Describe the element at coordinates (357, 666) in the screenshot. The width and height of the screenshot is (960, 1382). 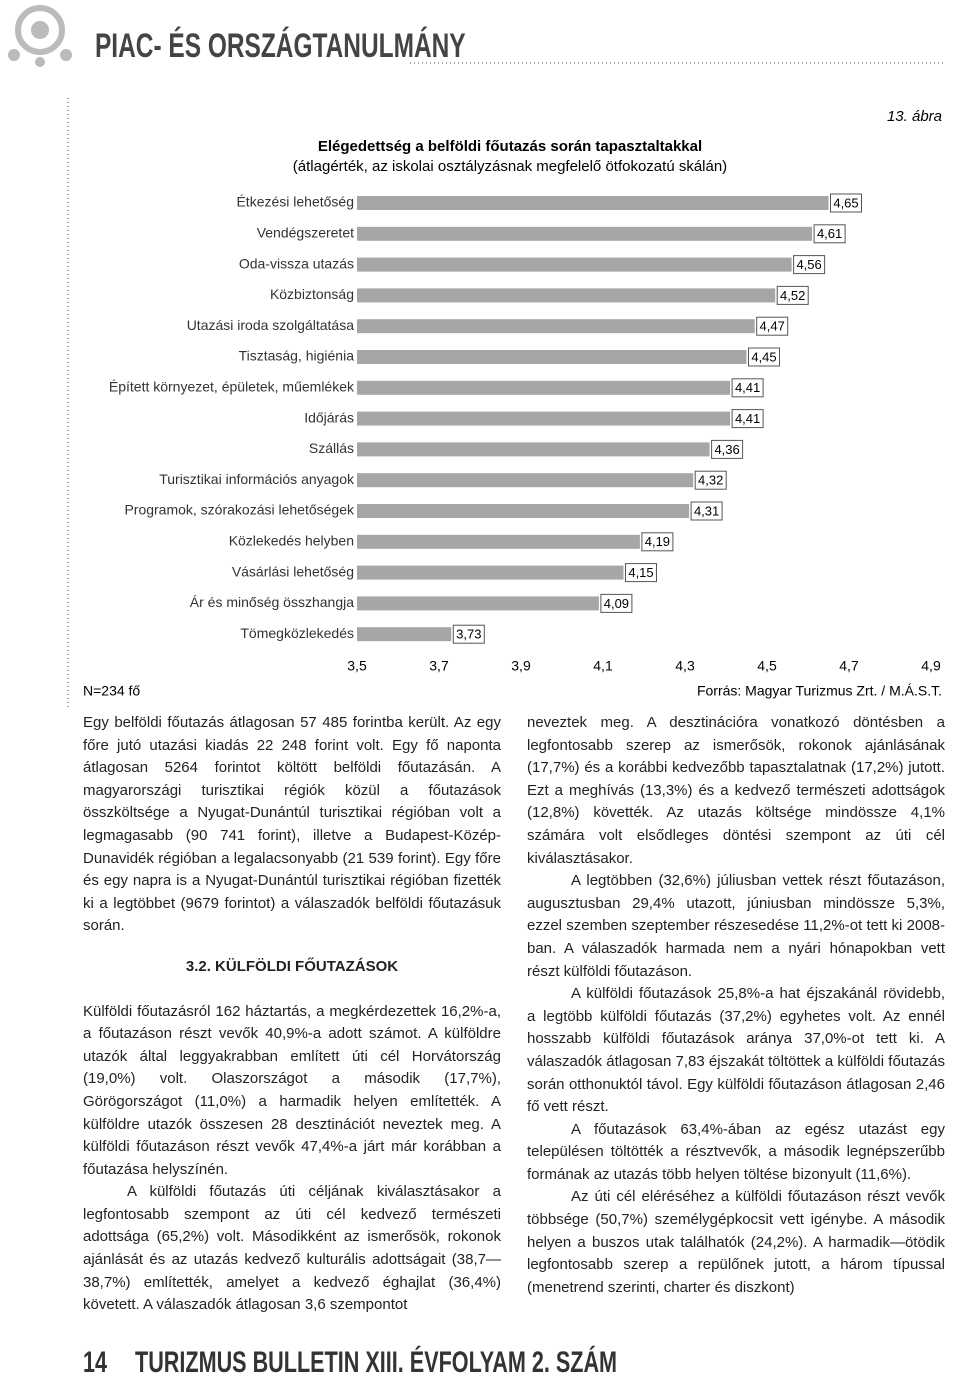
I see `x-tick-label: 3,5` at that location.